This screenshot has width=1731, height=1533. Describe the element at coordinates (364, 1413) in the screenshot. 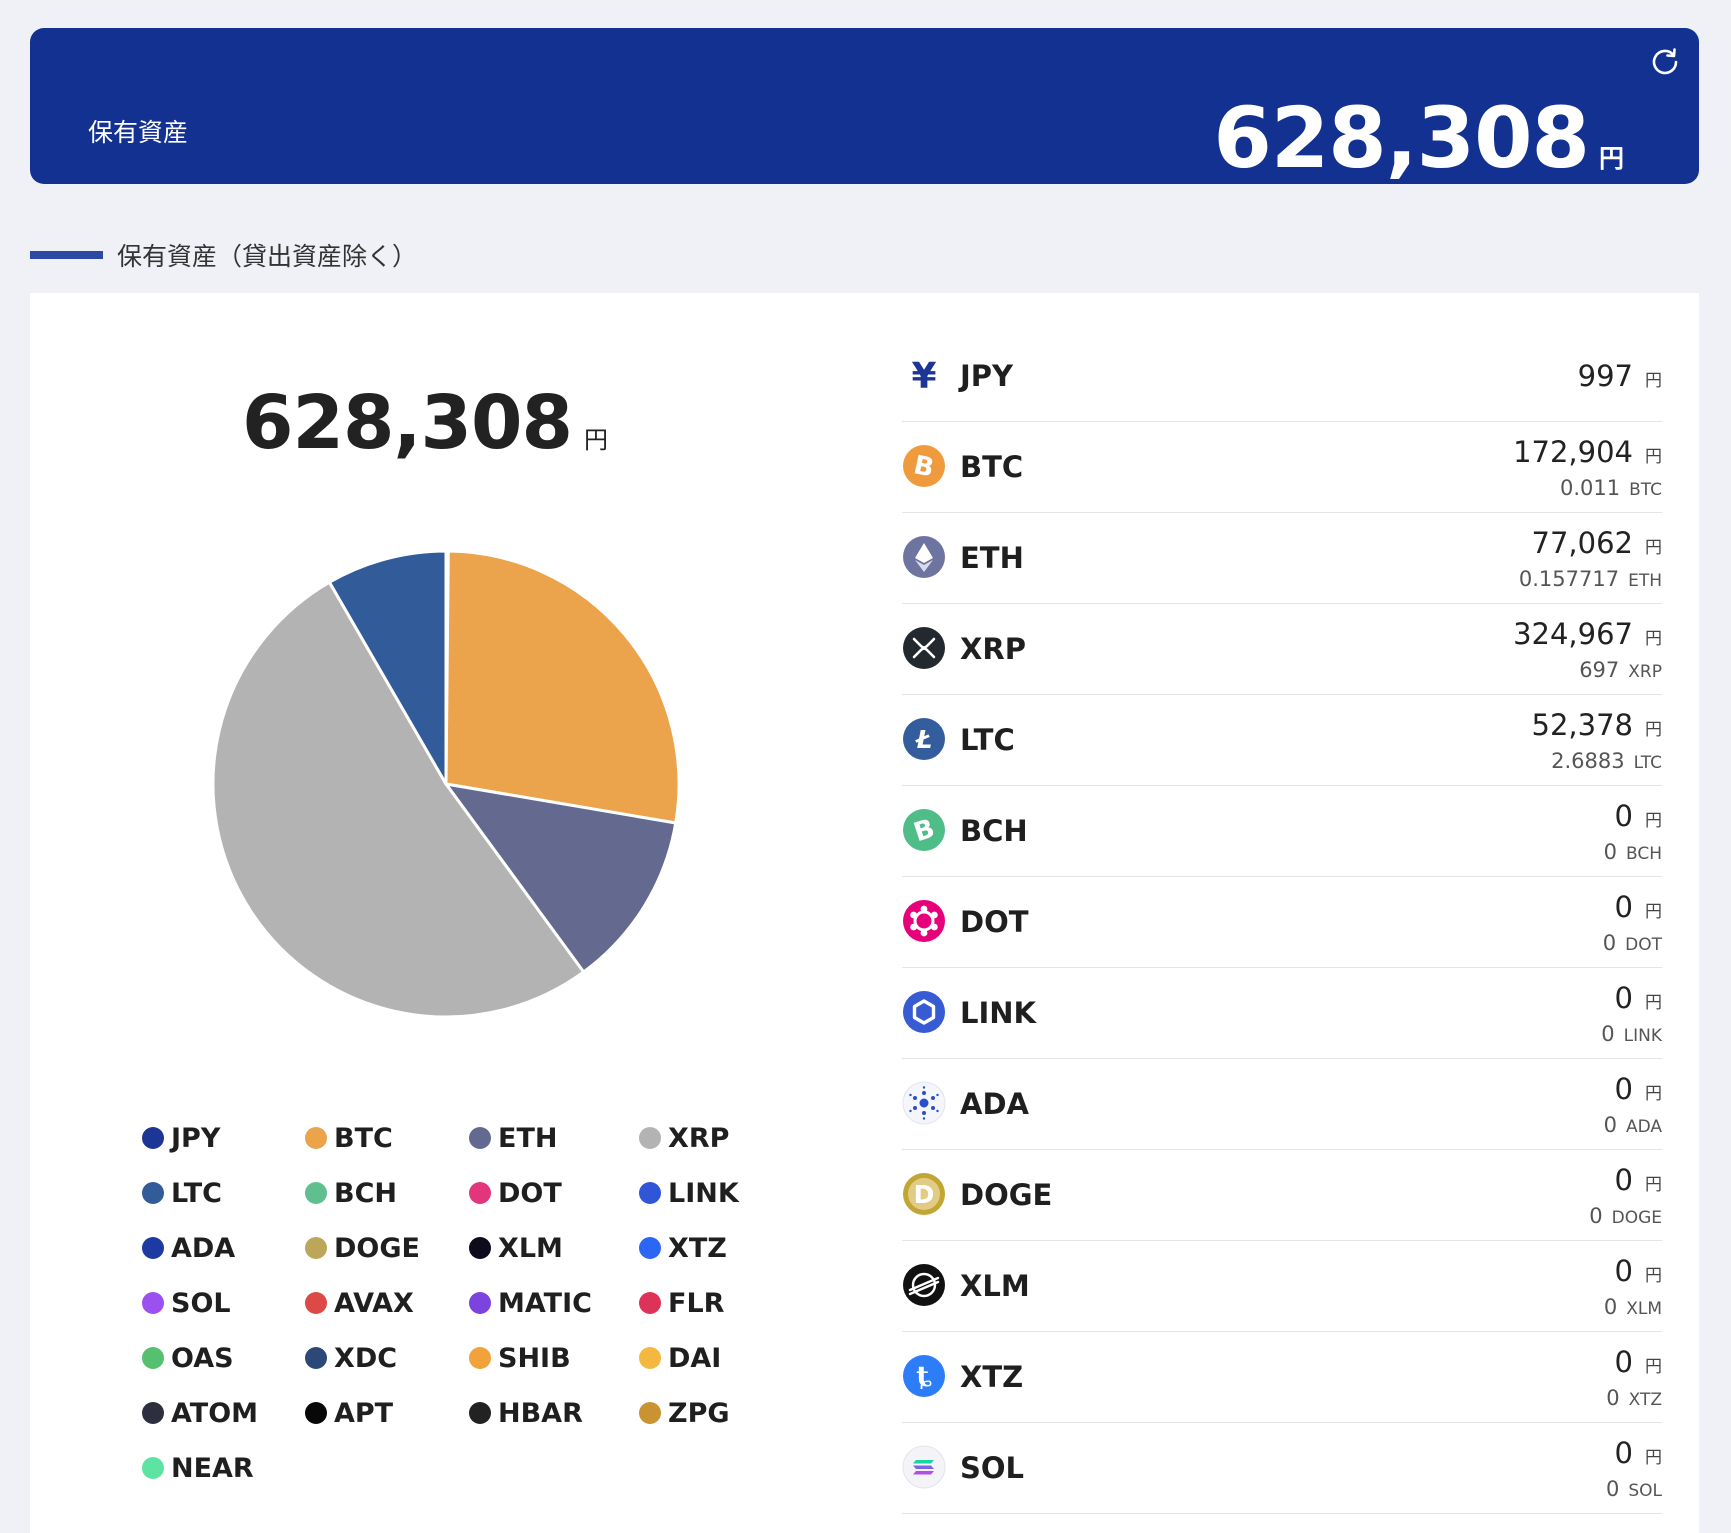

I see `legend-label: APT` at that location.